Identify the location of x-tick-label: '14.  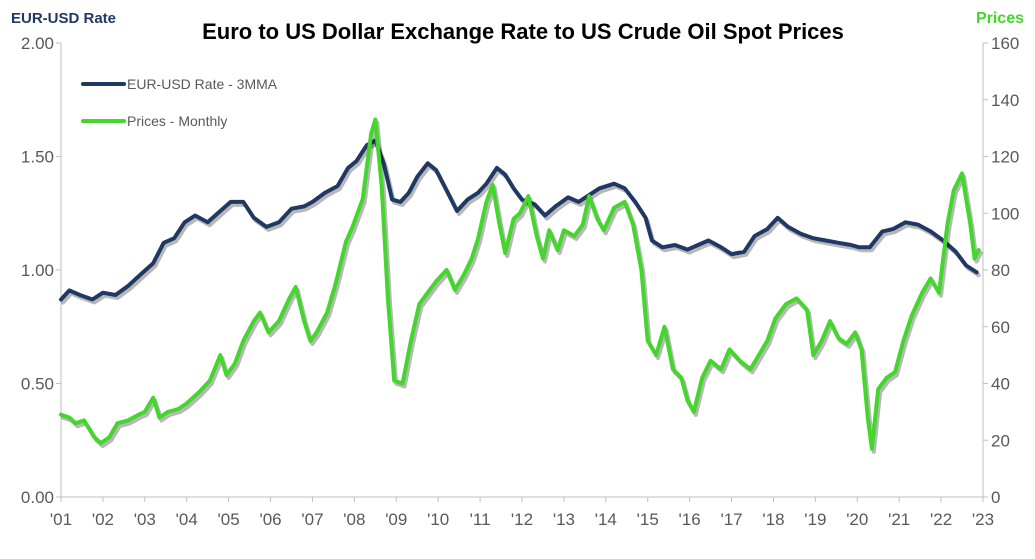
(606, 519).